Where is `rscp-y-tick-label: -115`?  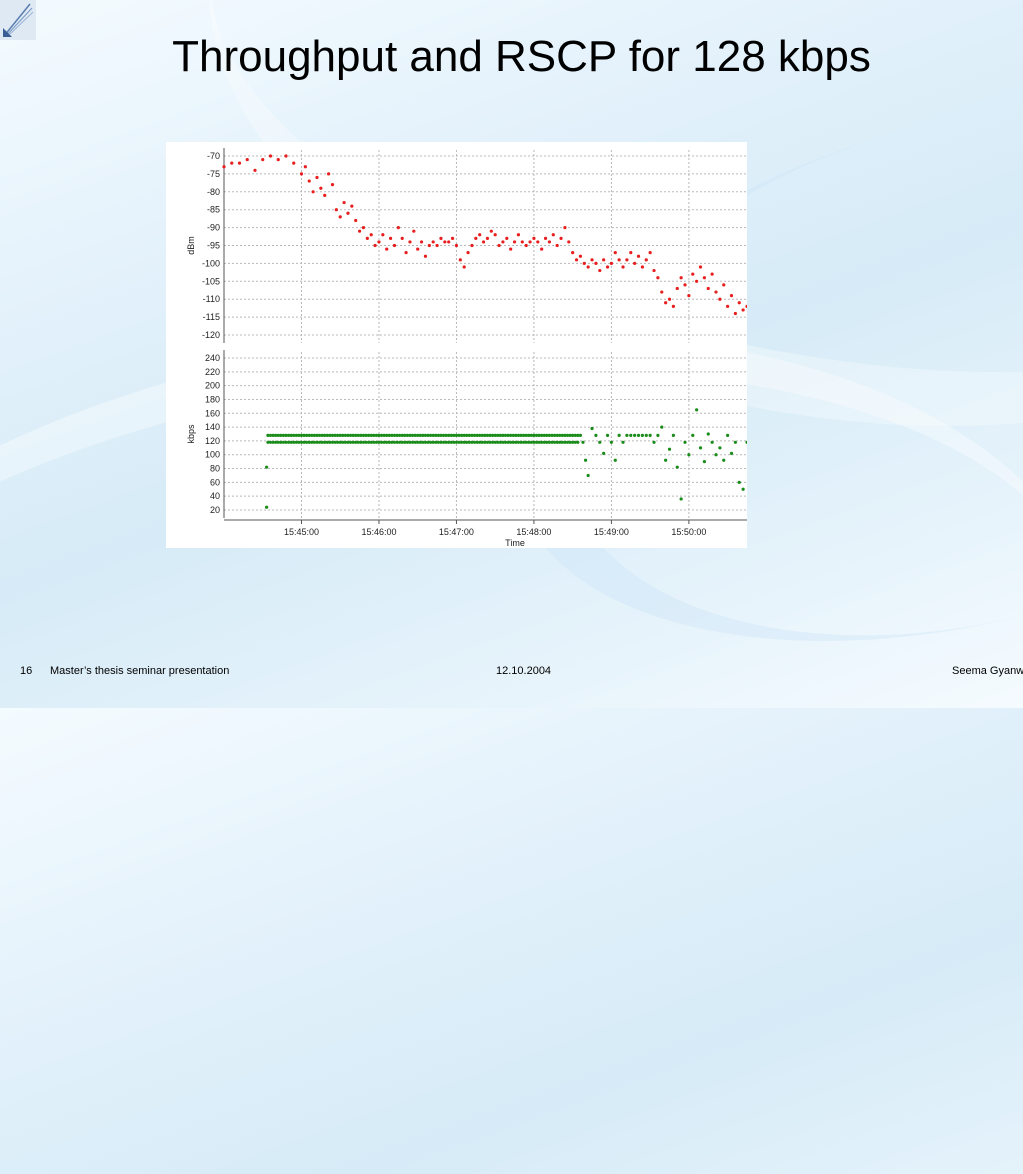 rscp-y-tick-label: -115 is located at coordinates (211, 317).